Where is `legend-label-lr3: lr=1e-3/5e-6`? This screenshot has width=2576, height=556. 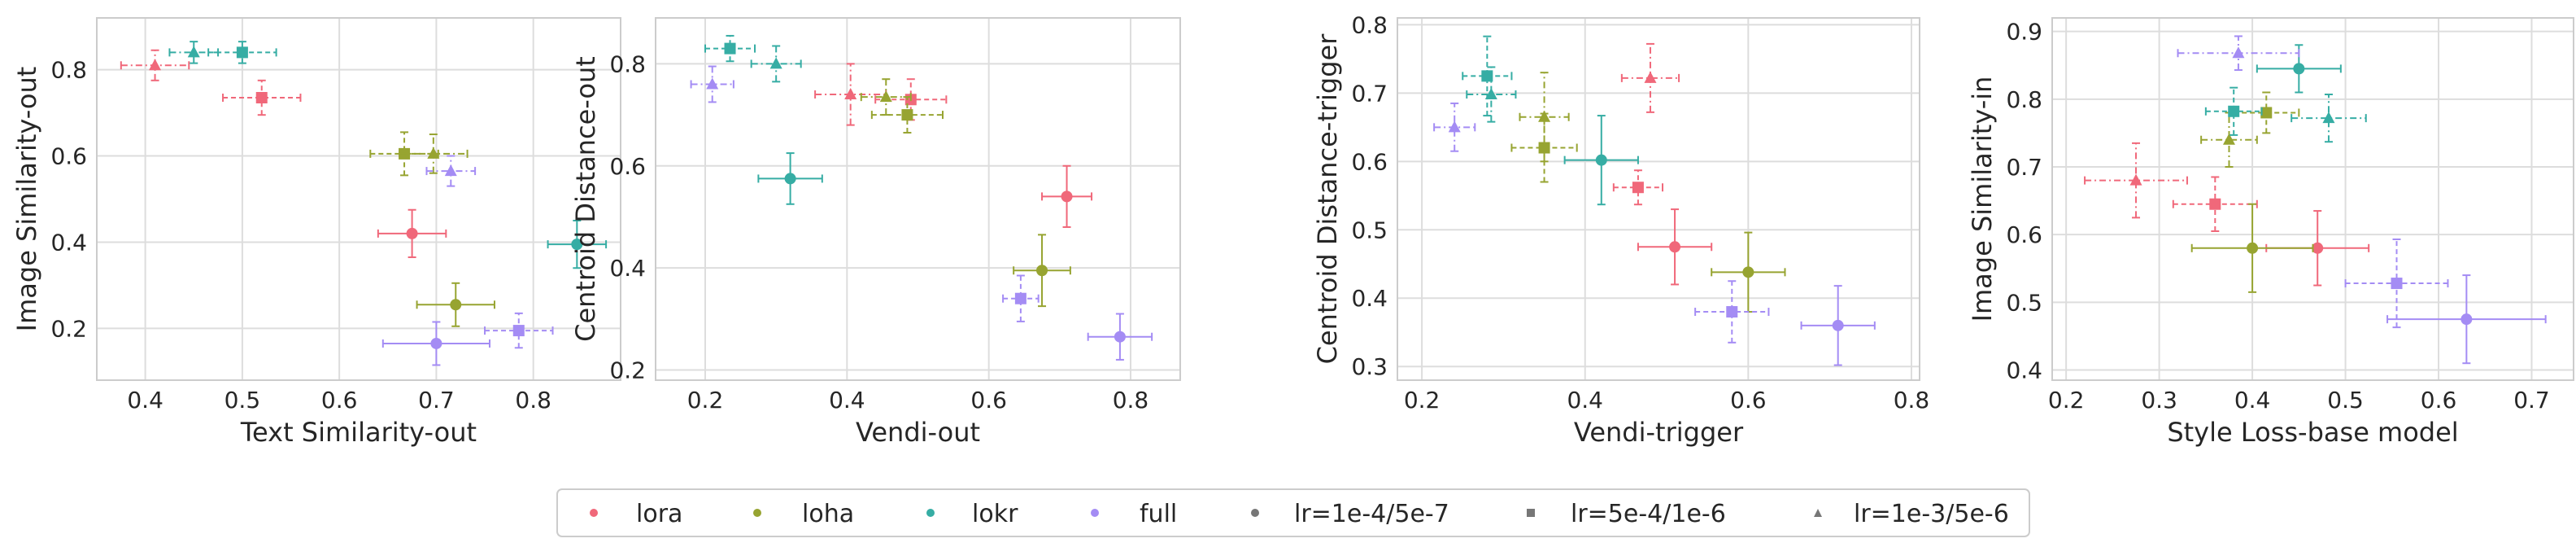
legend-label-lr3: lr=1e-3/5e-6 is located at coordinates (1931, 514).